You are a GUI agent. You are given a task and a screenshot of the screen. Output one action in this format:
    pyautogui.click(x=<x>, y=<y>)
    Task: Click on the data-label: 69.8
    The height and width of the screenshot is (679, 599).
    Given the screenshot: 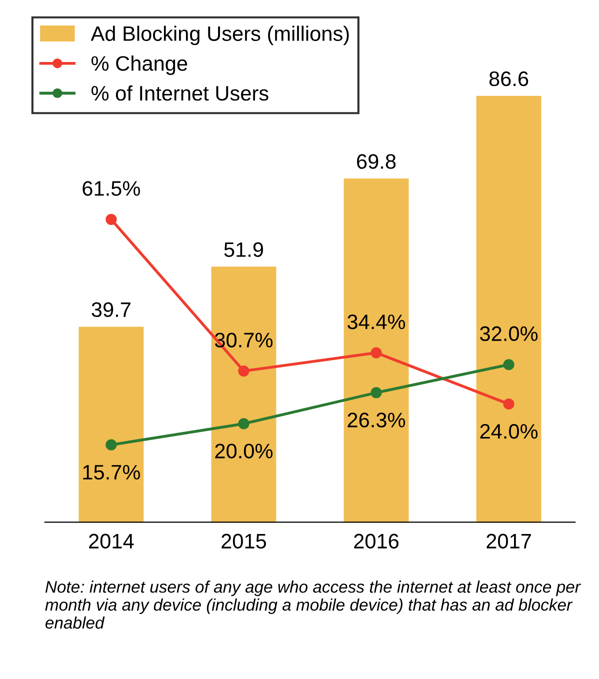 What is the action you would take?
    pyautogui.click(x=376, y=161)
    